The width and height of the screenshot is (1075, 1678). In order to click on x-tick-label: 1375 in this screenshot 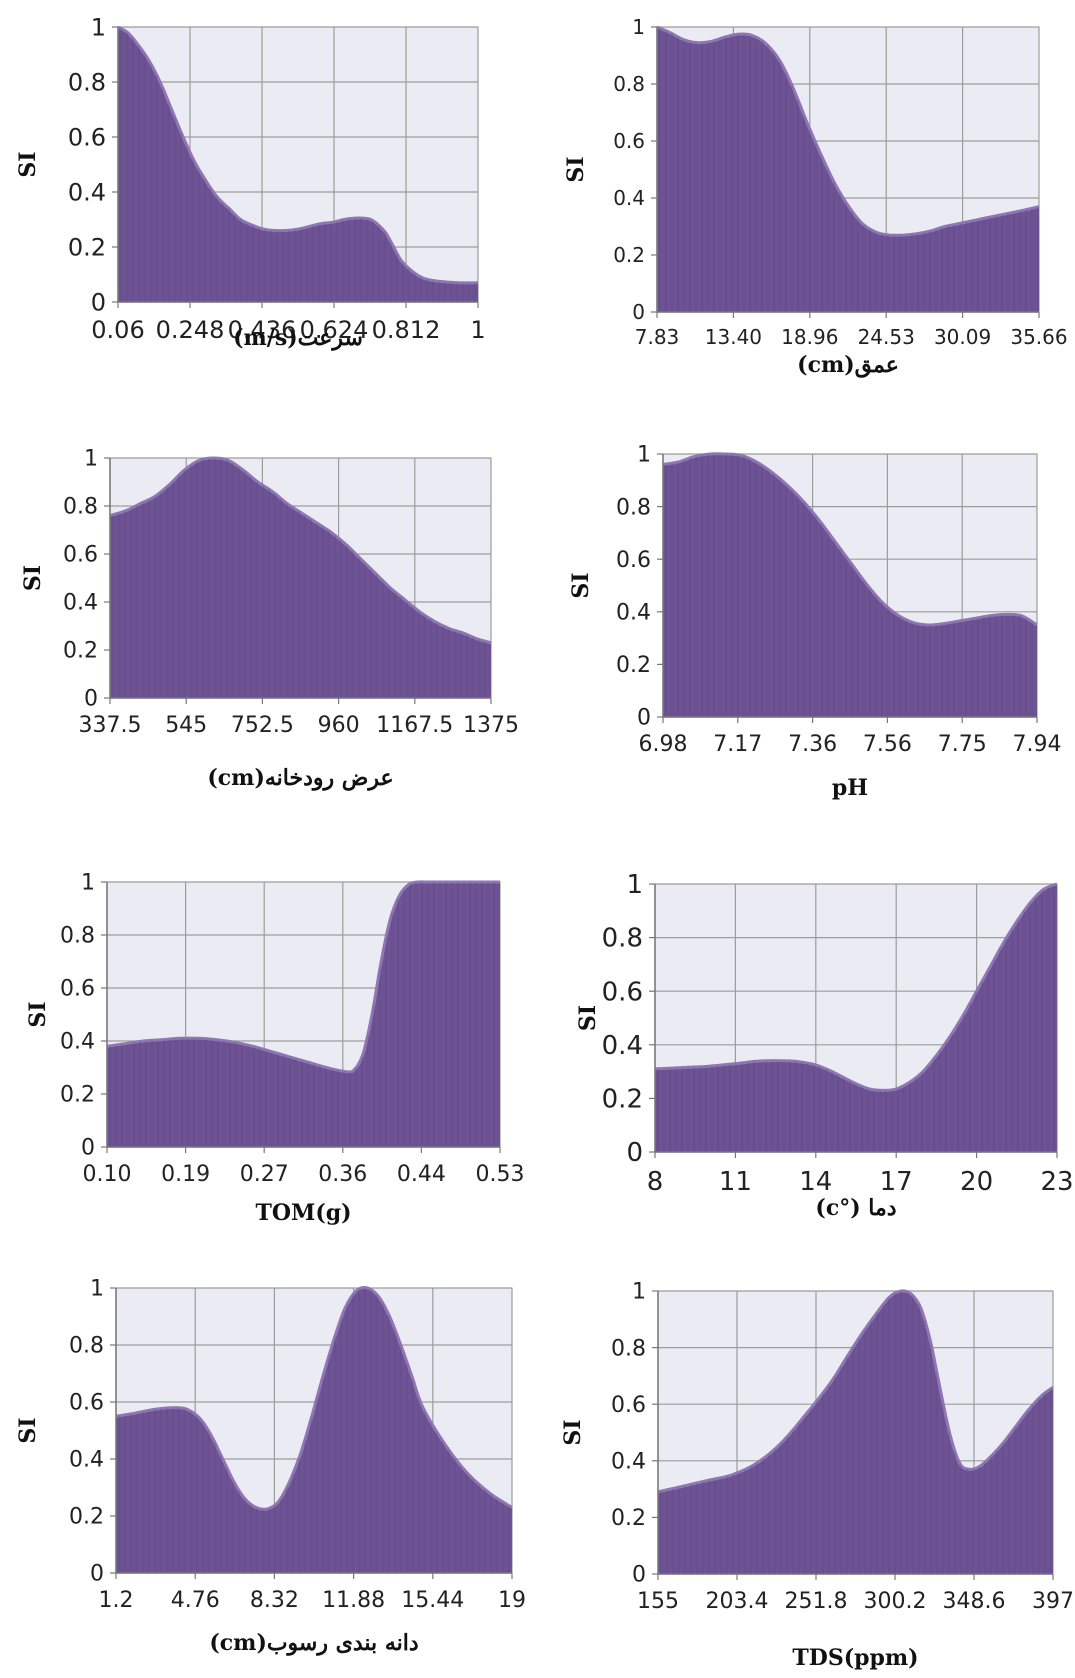, I will do `click(491, 725)`.